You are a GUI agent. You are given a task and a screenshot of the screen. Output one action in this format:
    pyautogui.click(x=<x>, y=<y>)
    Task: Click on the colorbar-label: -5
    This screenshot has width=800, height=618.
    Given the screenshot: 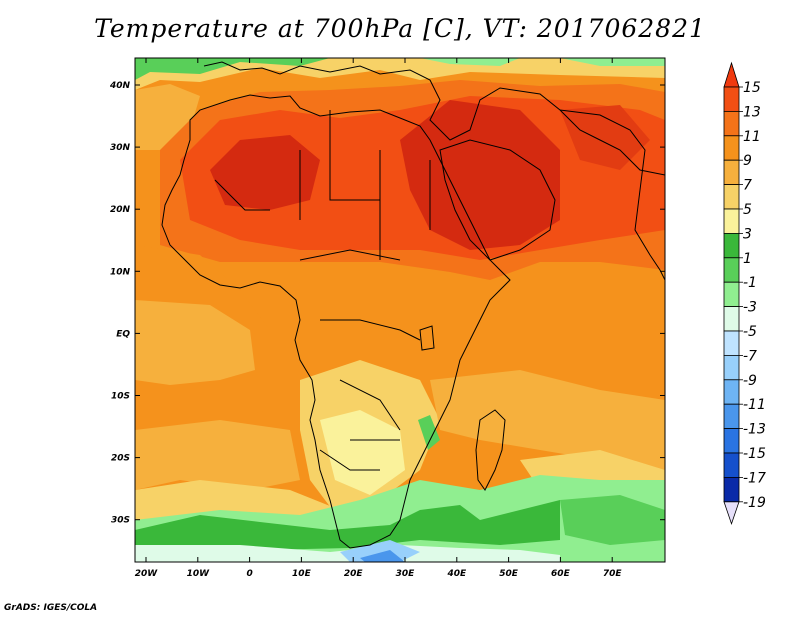 What is the action you would take?
    pyautogui.click(x=750, y=332)
    